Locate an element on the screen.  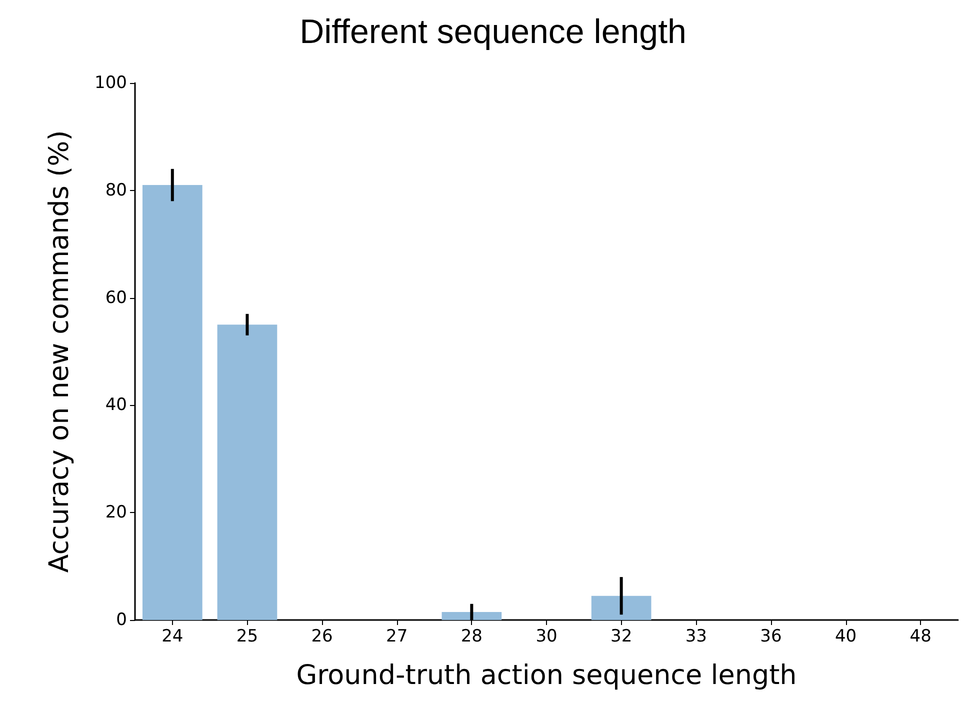
x-tick-label: 30 is located at coordinates (547, 636).